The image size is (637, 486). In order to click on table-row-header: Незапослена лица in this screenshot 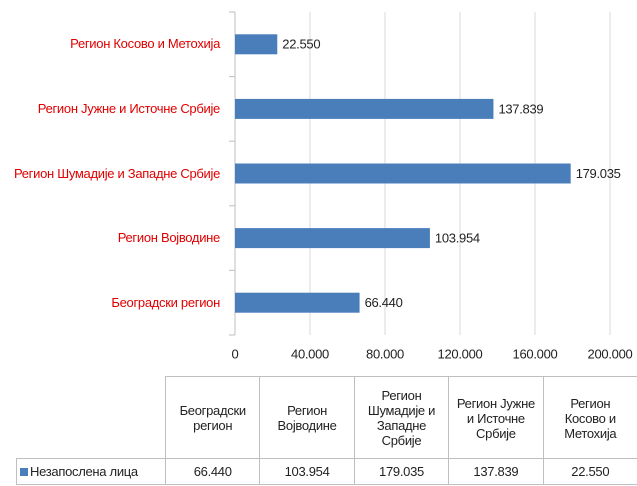, I will do `click(91, 471)`.